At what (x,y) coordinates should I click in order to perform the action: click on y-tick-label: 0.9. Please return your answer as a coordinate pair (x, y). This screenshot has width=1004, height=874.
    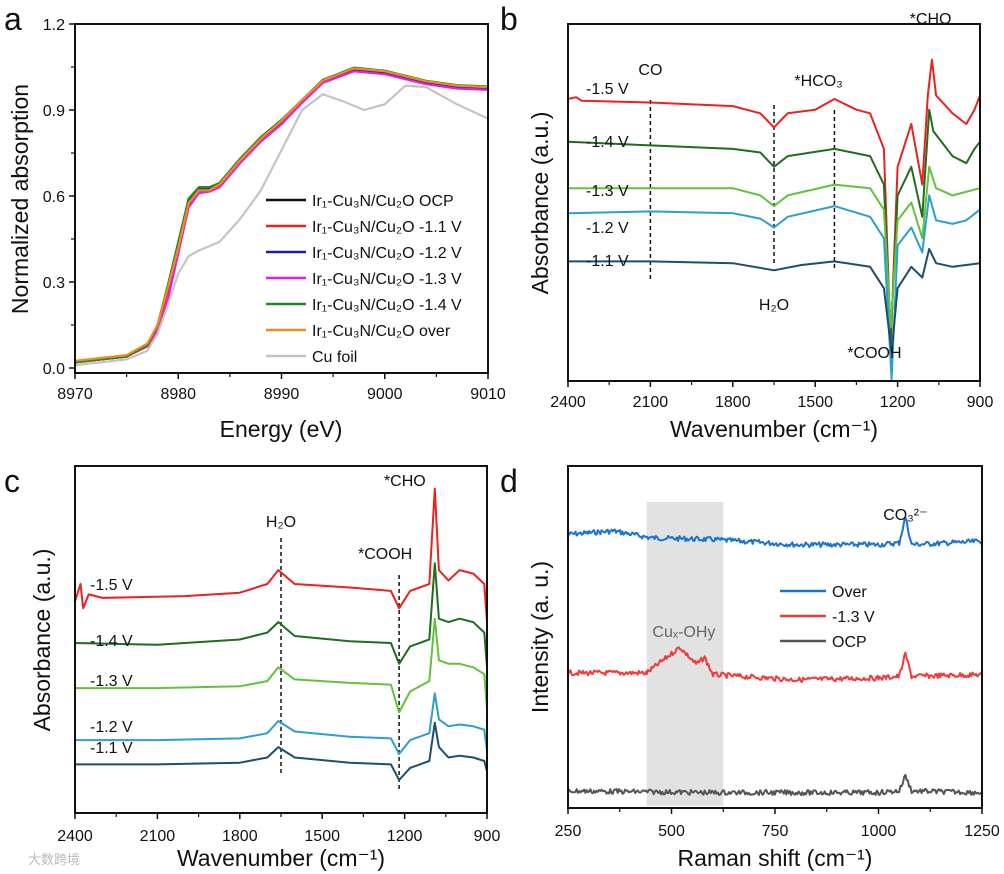
    Looking at the image, I should click on (54, 111).